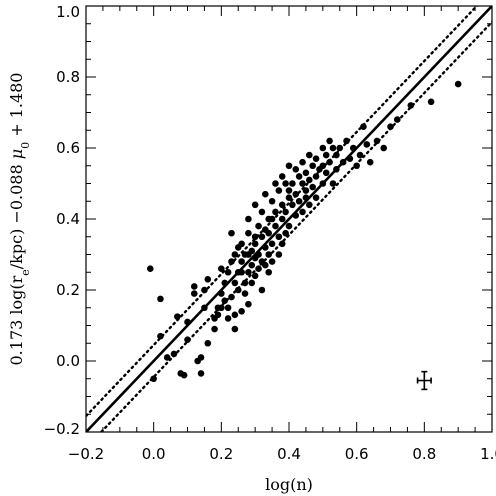  I want to click on x-tick-labels: −0.2 0.0 0.2 0.4 0.6 0.8 1.0, so click(282, 454).